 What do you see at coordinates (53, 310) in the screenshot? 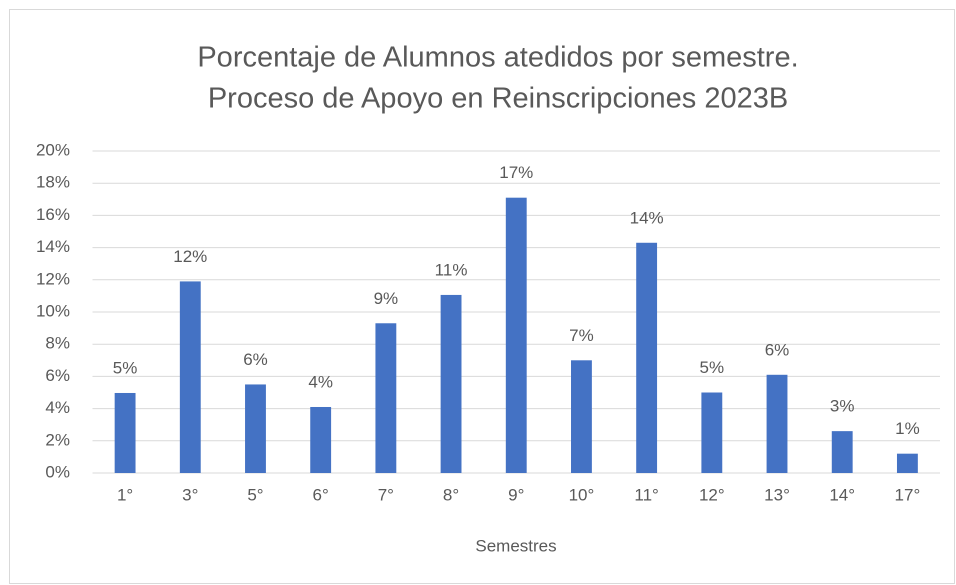
I see `y-tick-label: 10%` at bounding box center [53, 310].